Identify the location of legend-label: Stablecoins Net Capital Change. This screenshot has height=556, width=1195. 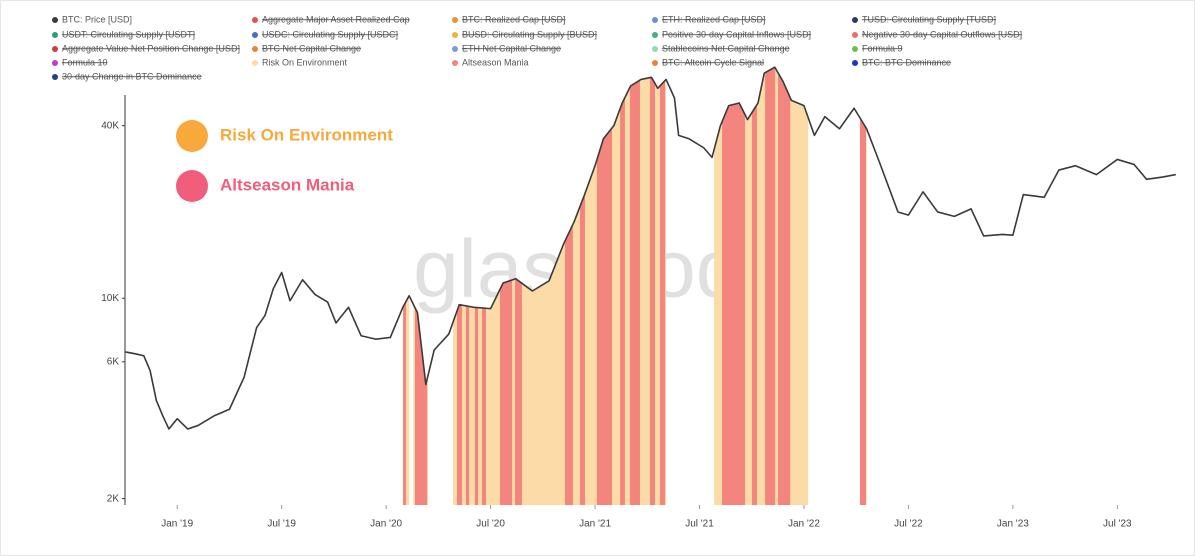
(726, 48).